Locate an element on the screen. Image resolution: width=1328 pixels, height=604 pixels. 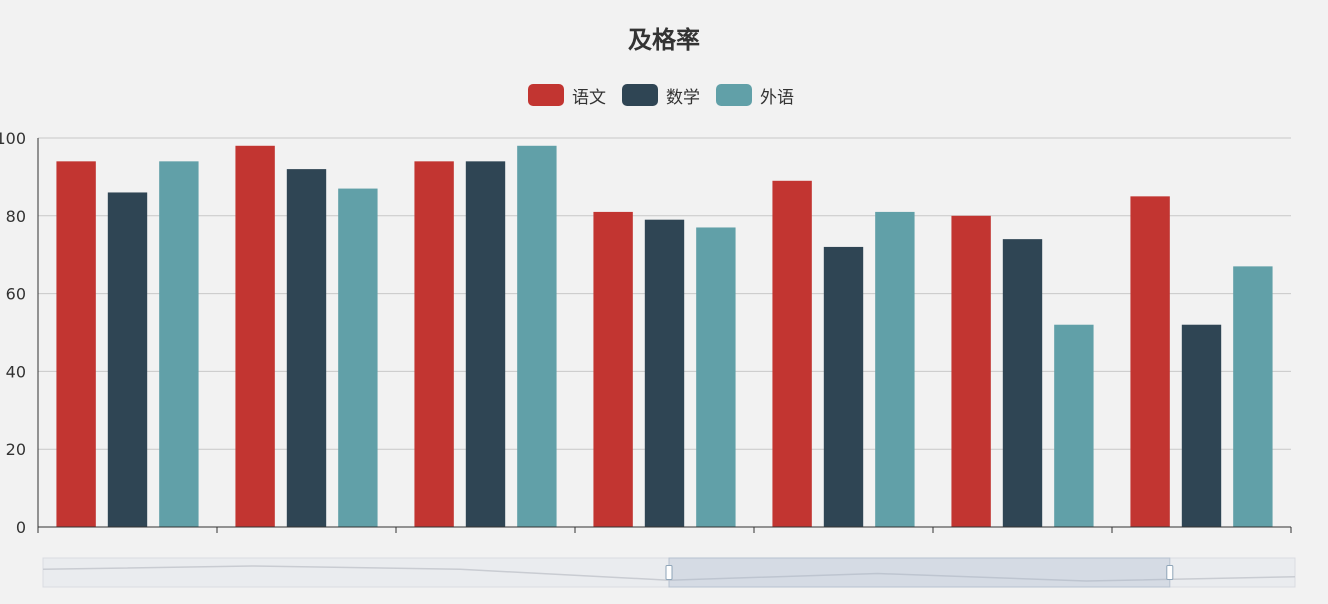
y-tick-label-3: 60 is located at coordinates (16, 294).